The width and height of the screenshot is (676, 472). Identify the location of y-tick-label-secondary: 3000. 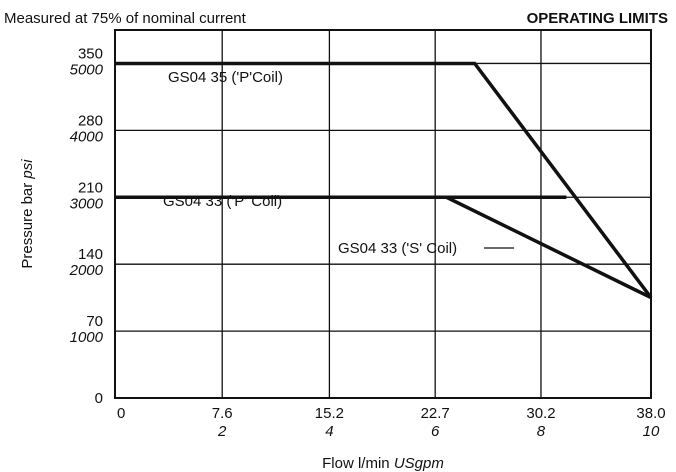
(87, 203).